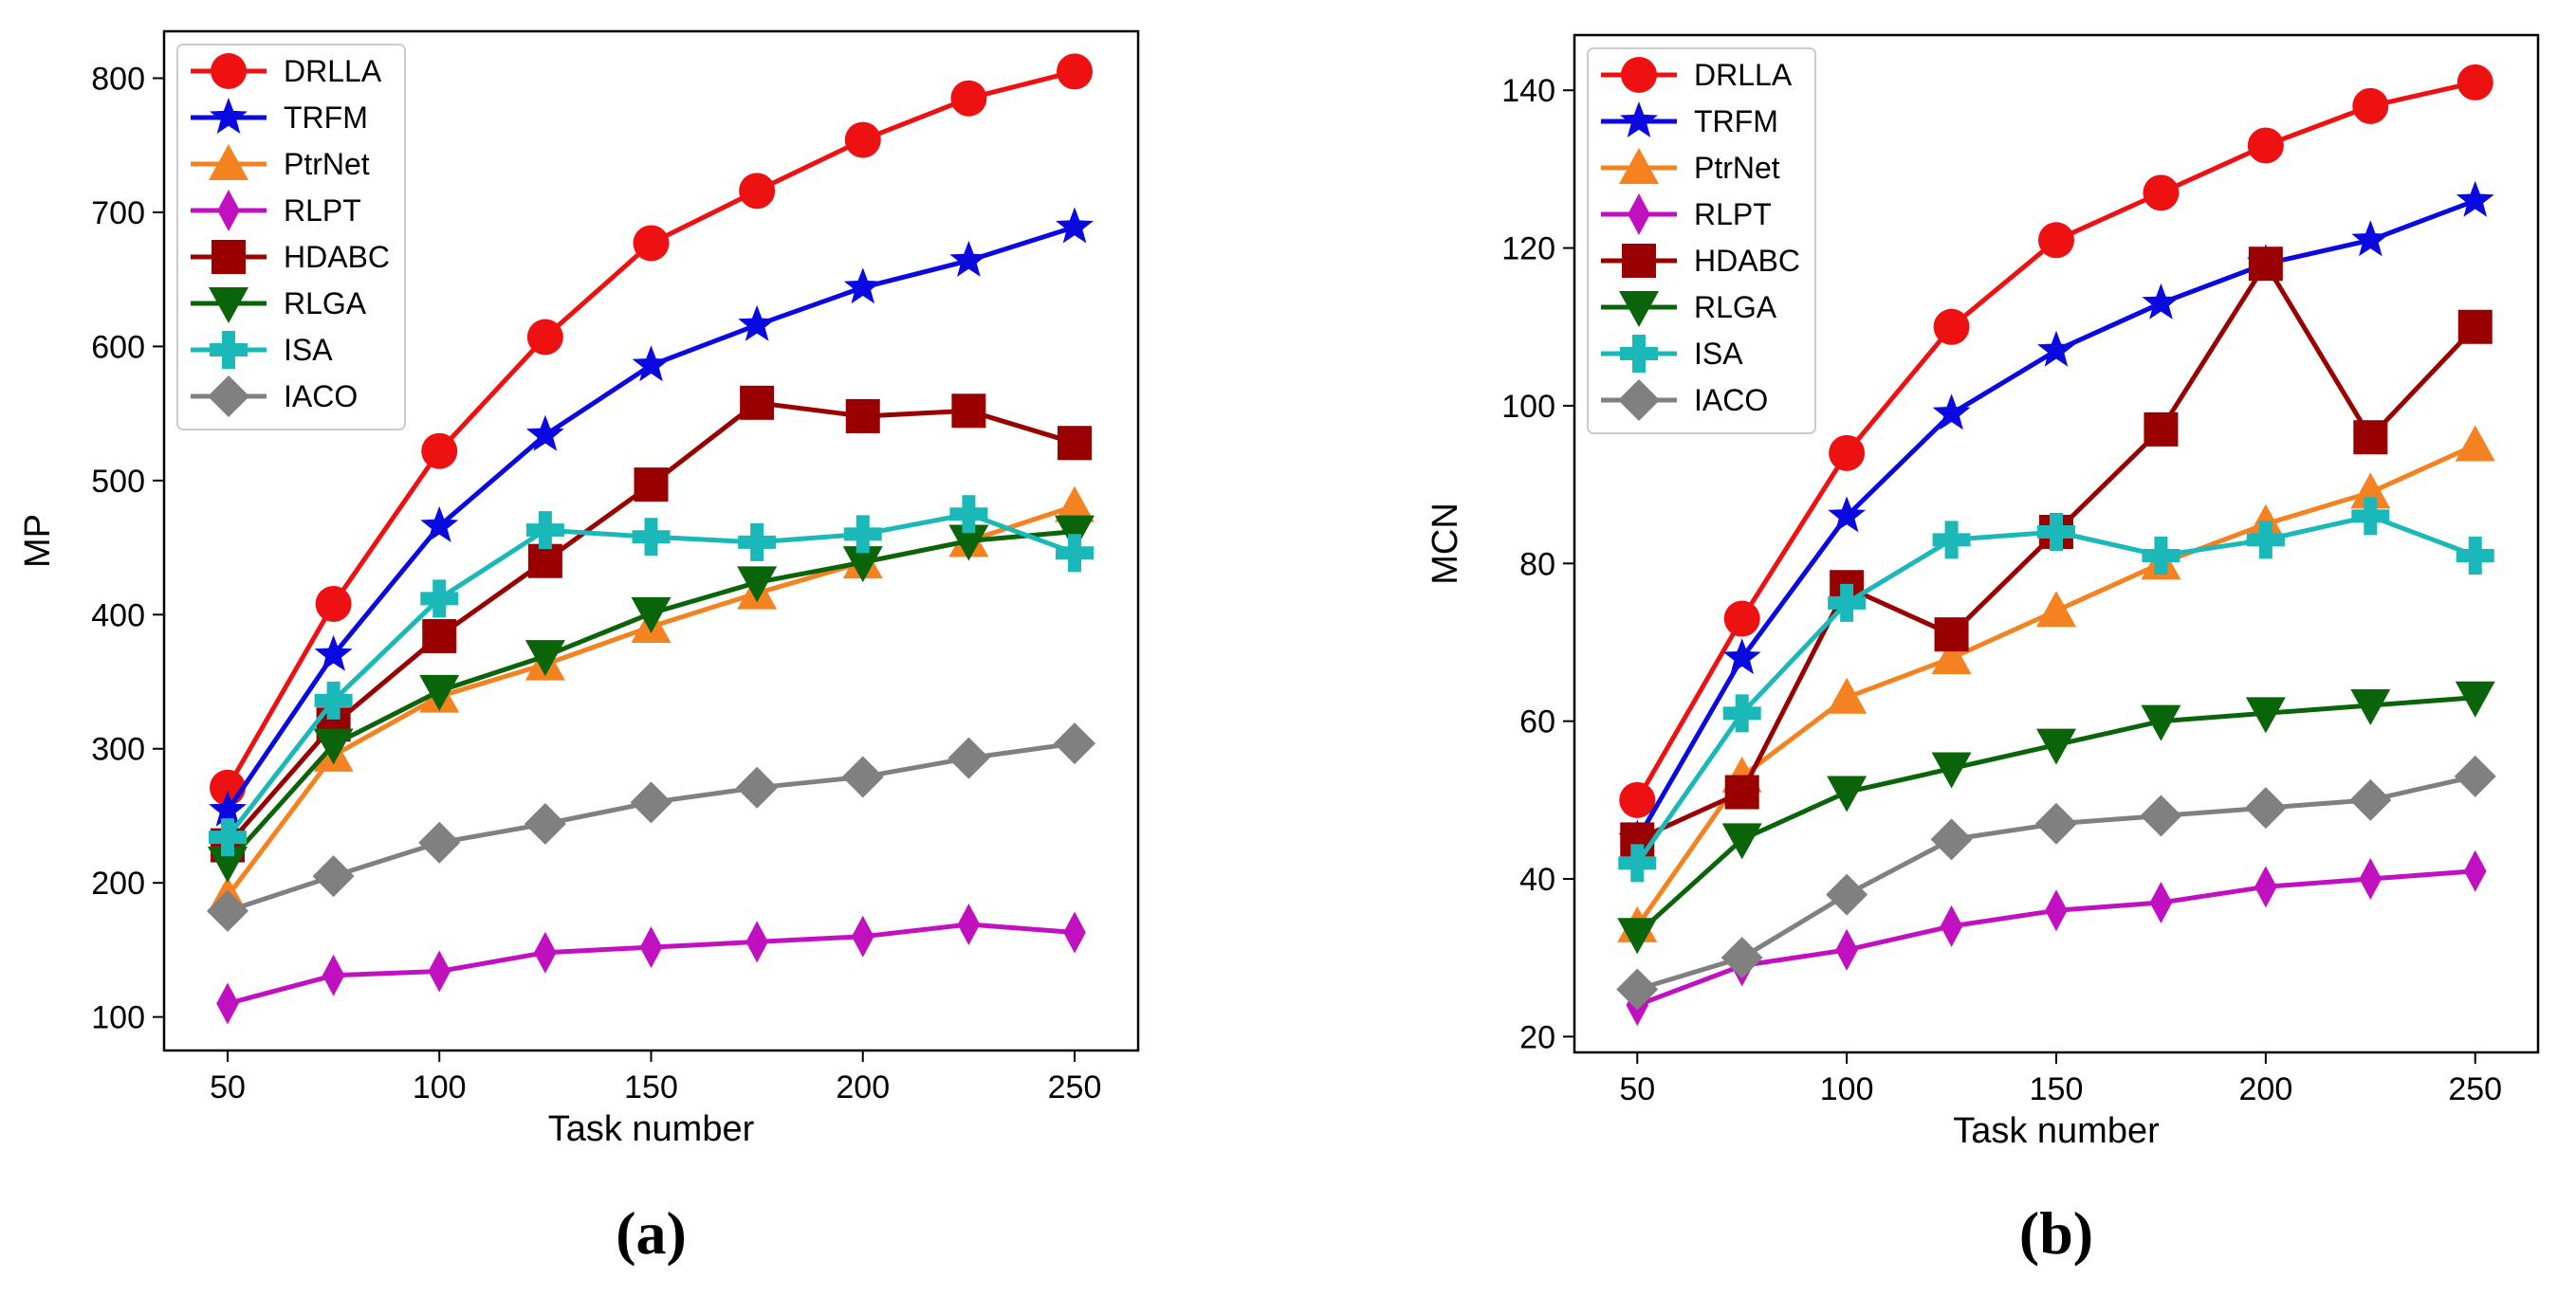 The width and height of the screenshot is (2576, 1297). I want to click on panel-a-caption: (a), so click(651, 1233).